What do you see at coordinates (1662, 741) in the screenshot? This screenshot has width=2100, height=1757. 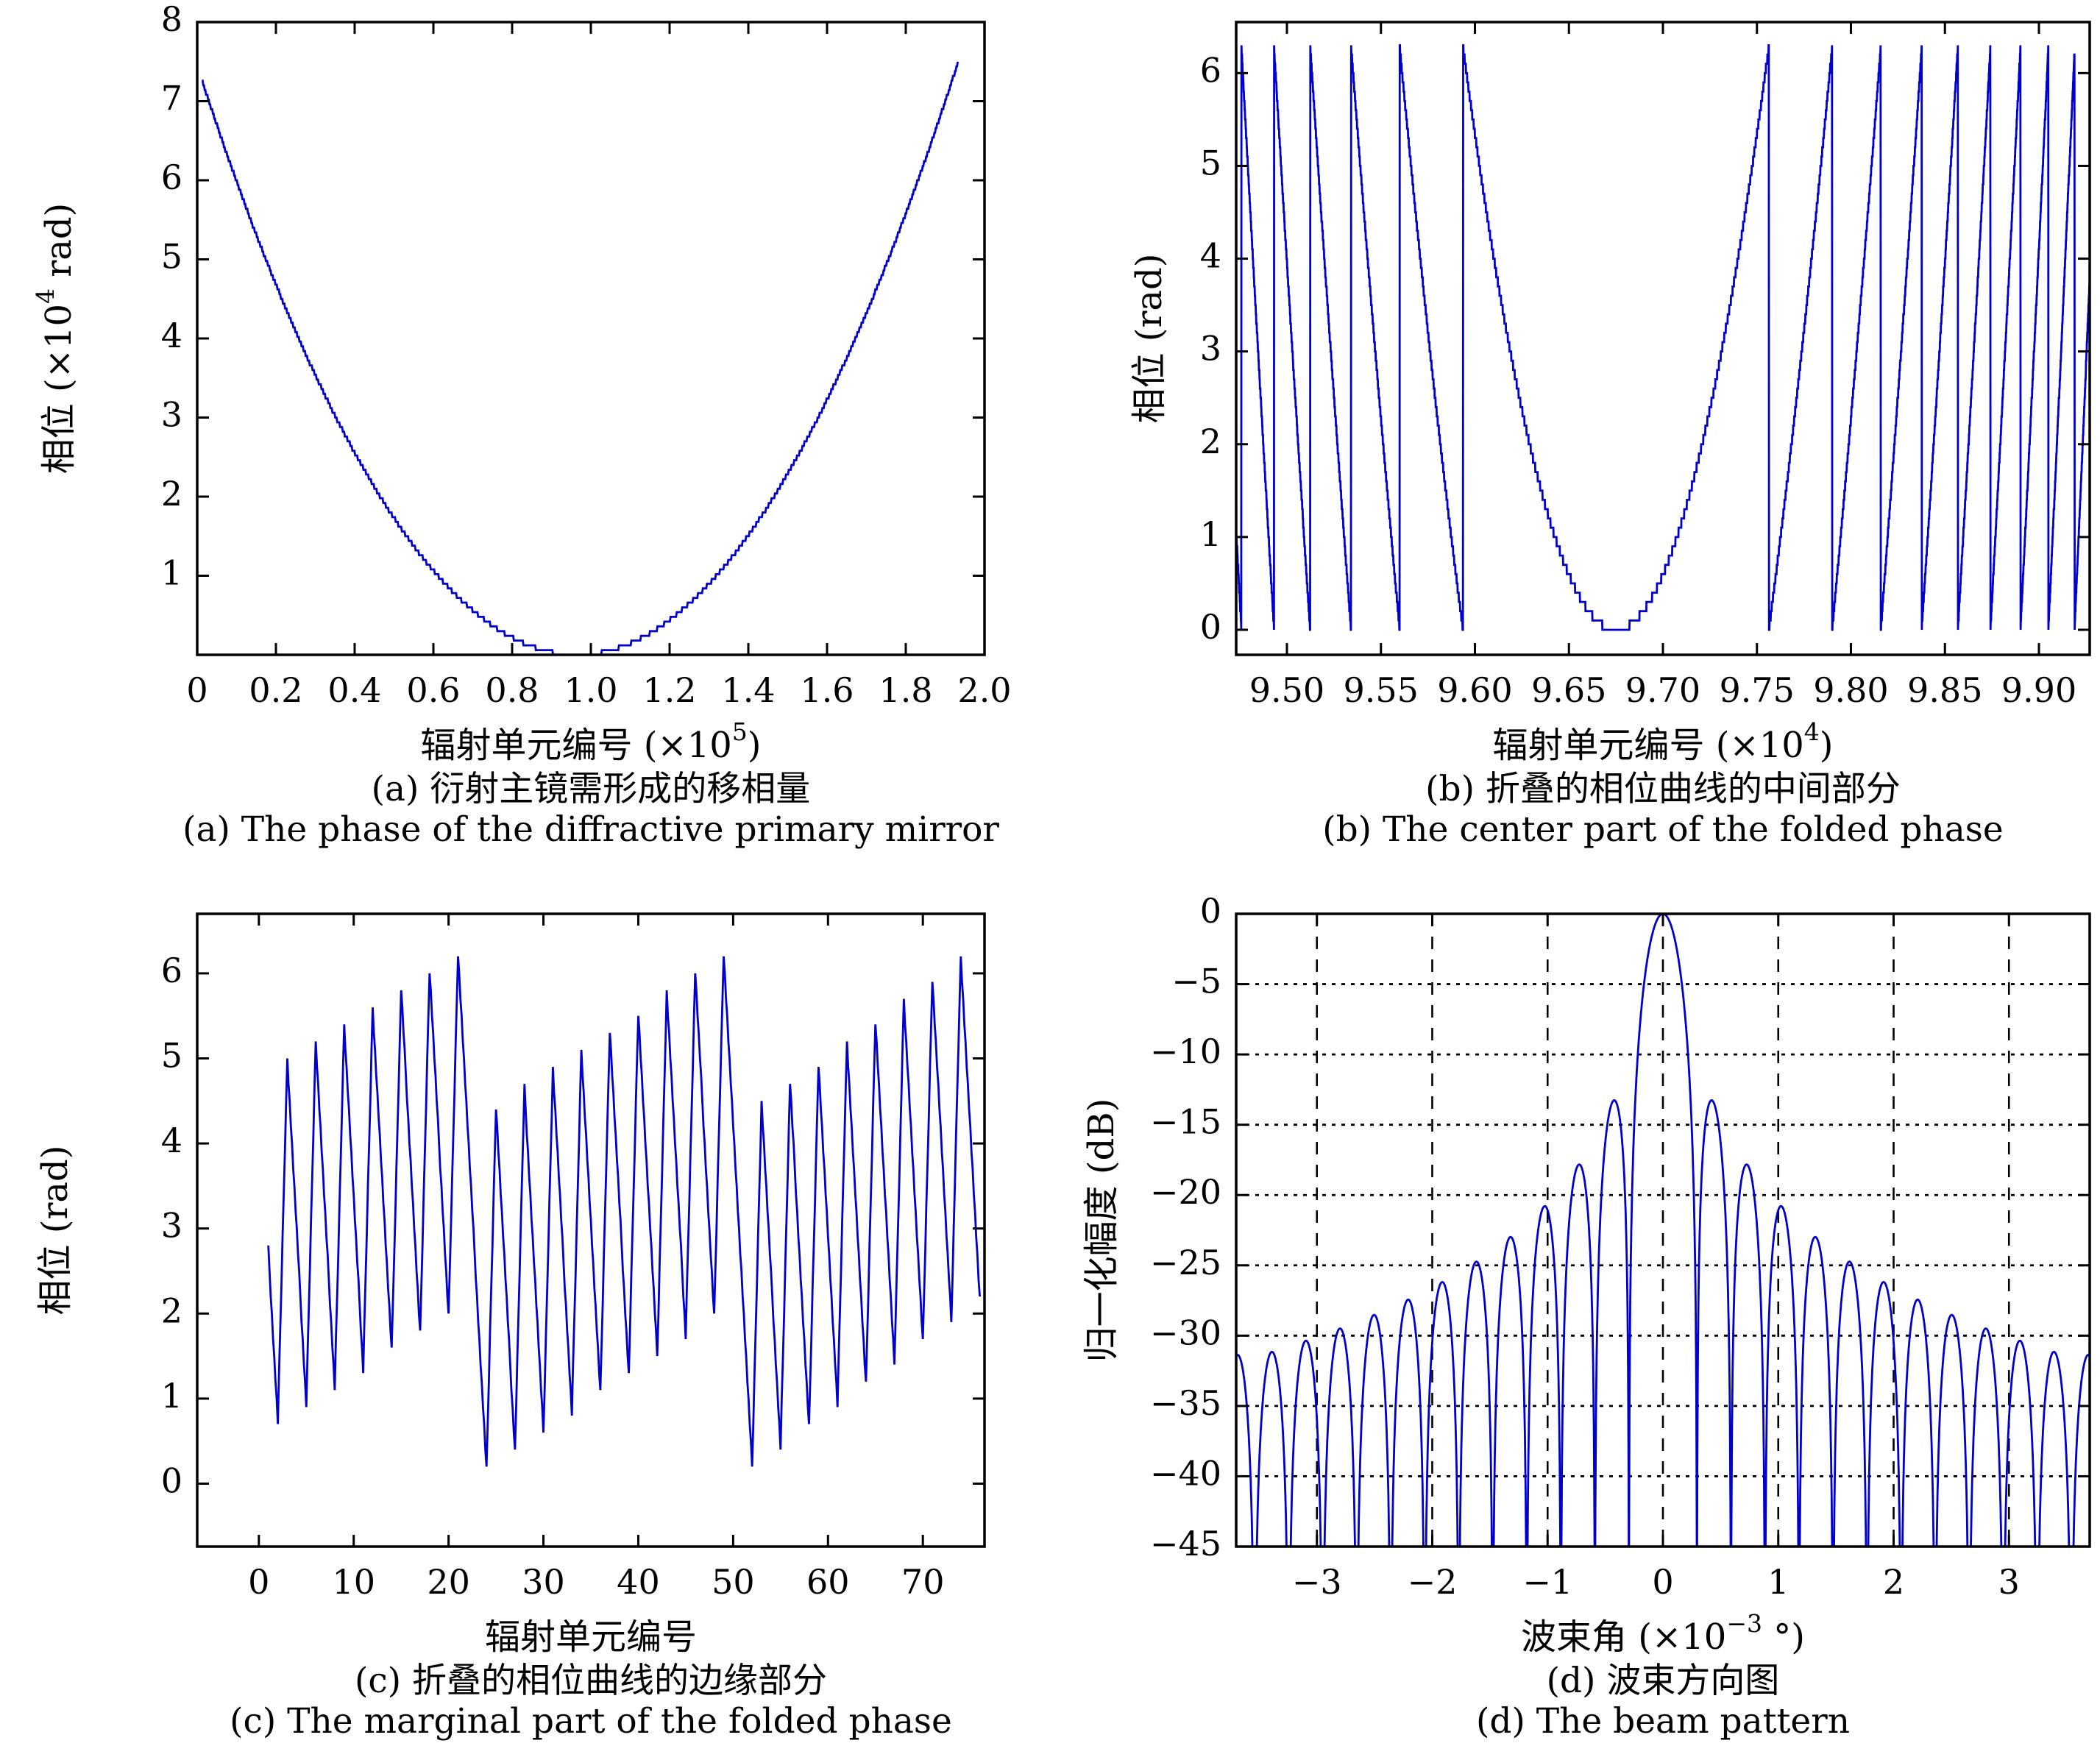 I see `axis-label: 辐射单元编号 (×104)` at bounding box center [1662, 741].